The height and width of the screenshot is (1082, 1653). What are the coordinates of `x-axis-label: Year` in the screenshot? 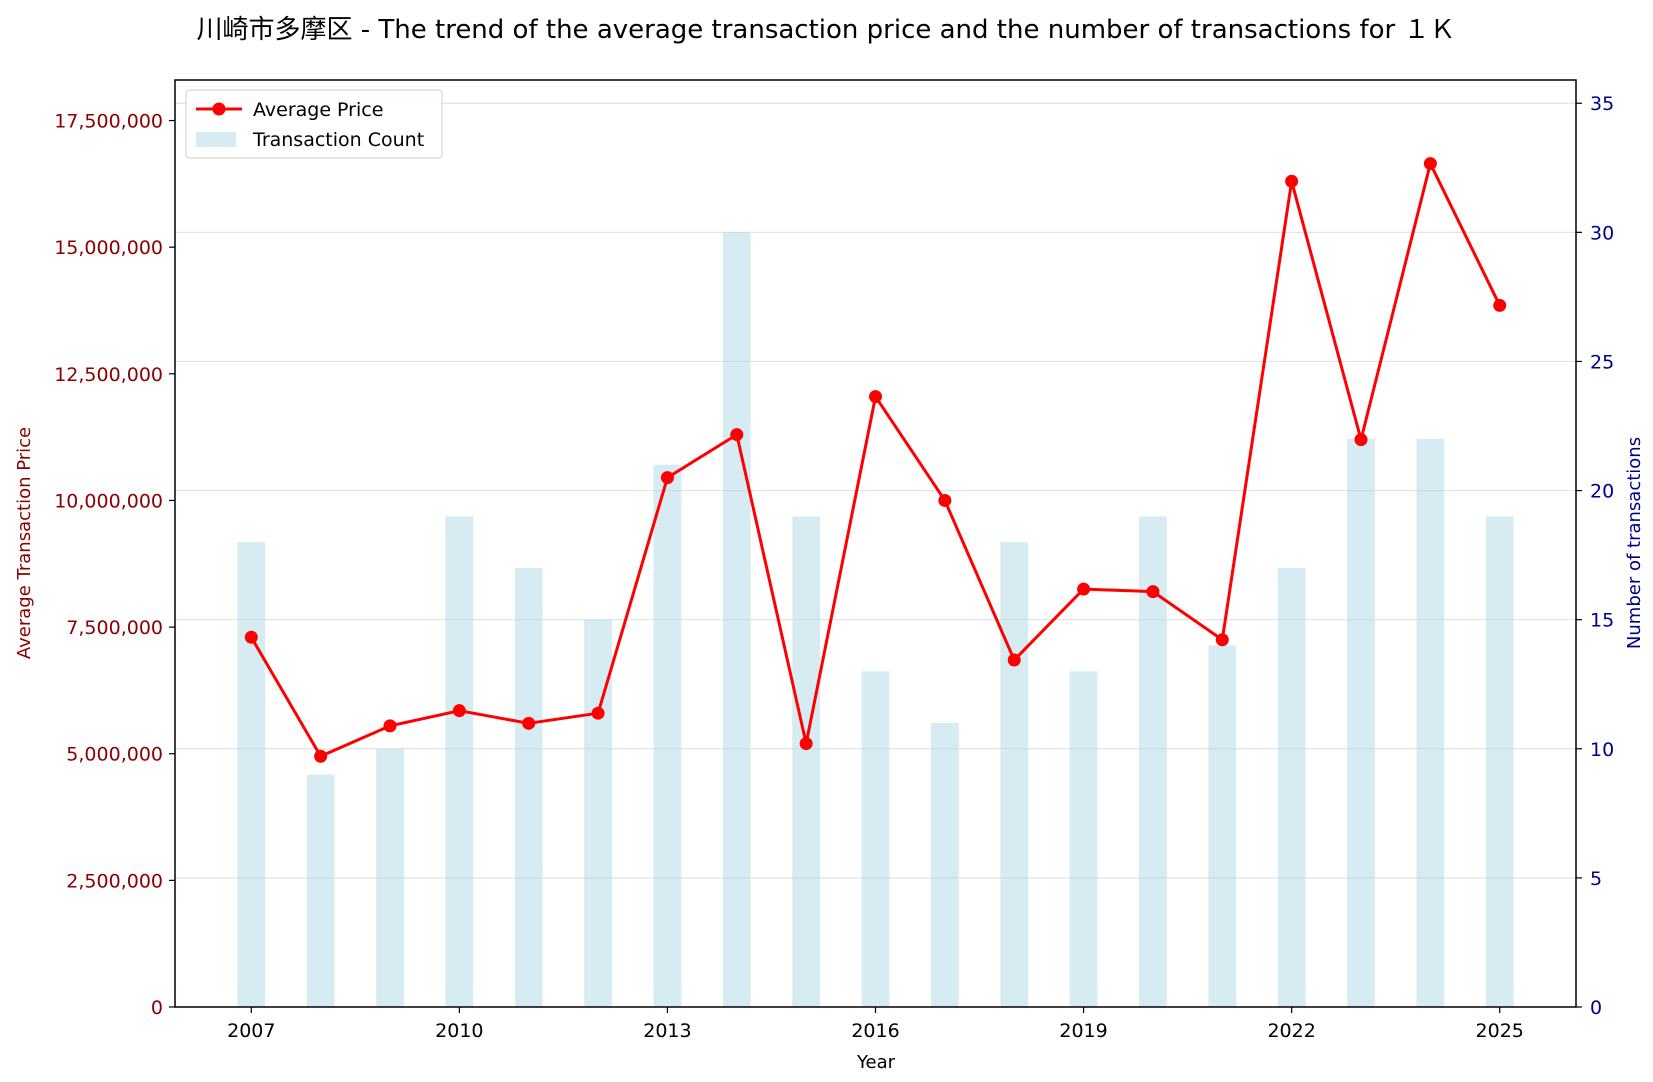 It's located at (876, 1062).